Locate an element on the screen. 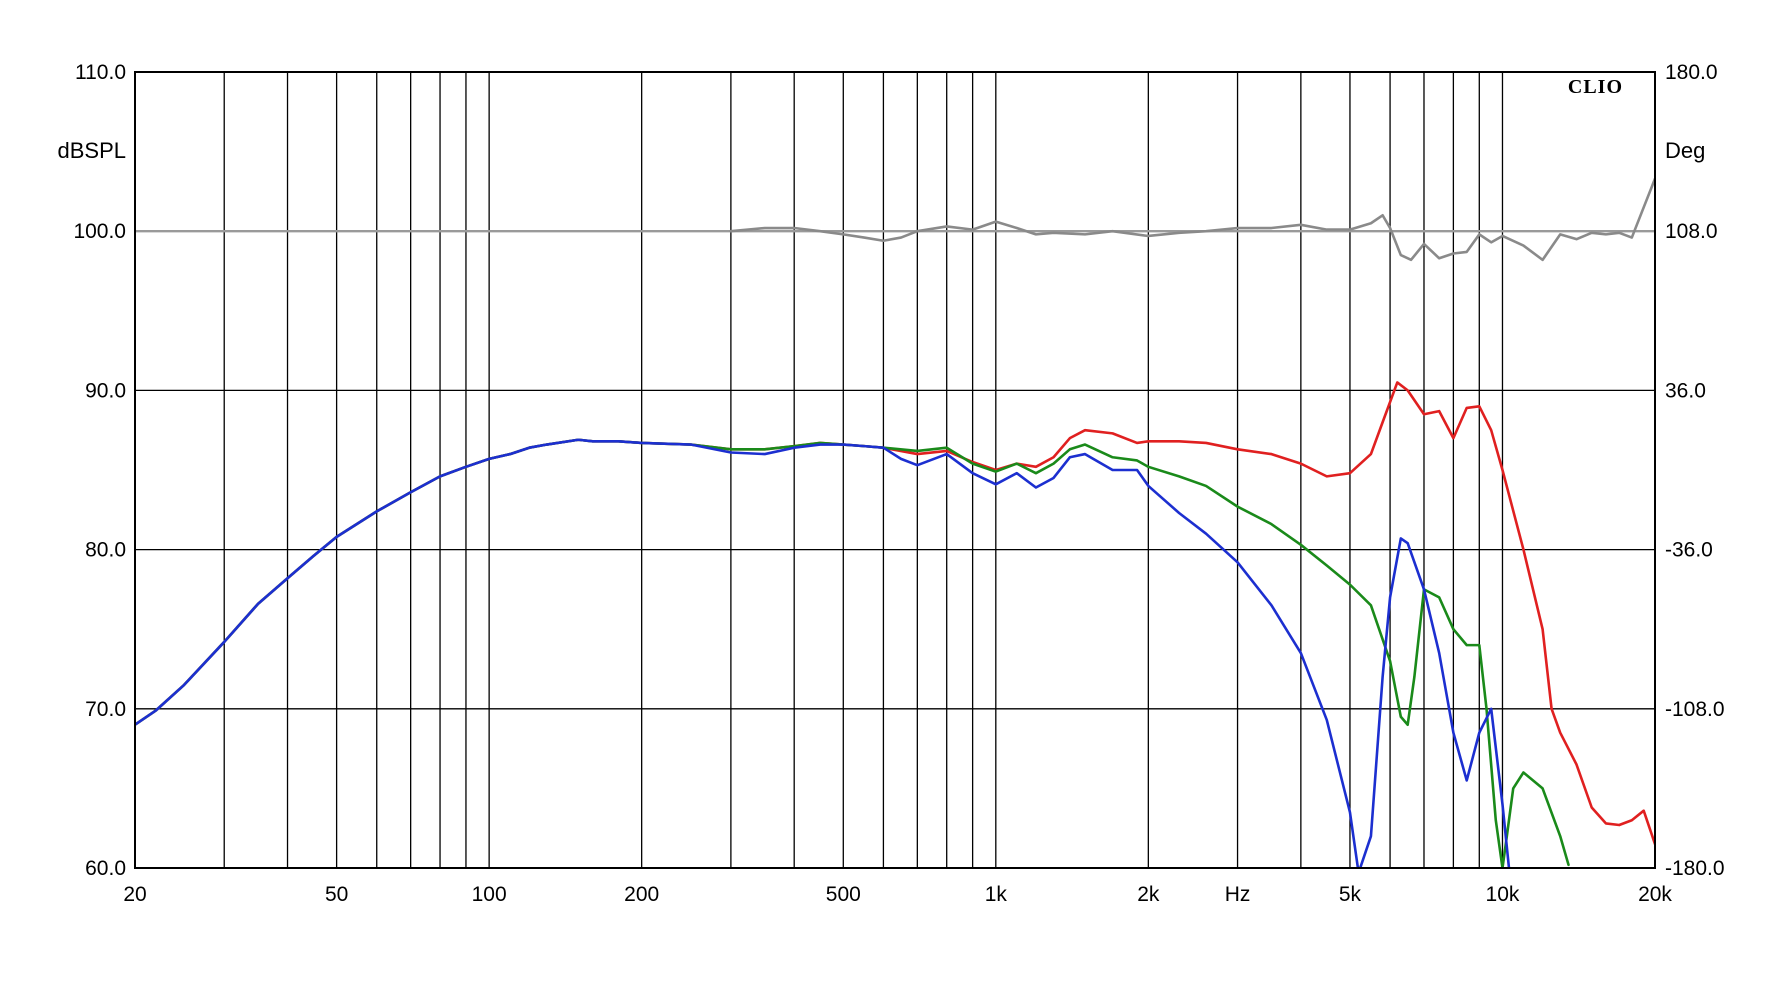 This screenshot has height=1001, width=1772. x-tick-label: 20 is located at coordinates (134, 894).